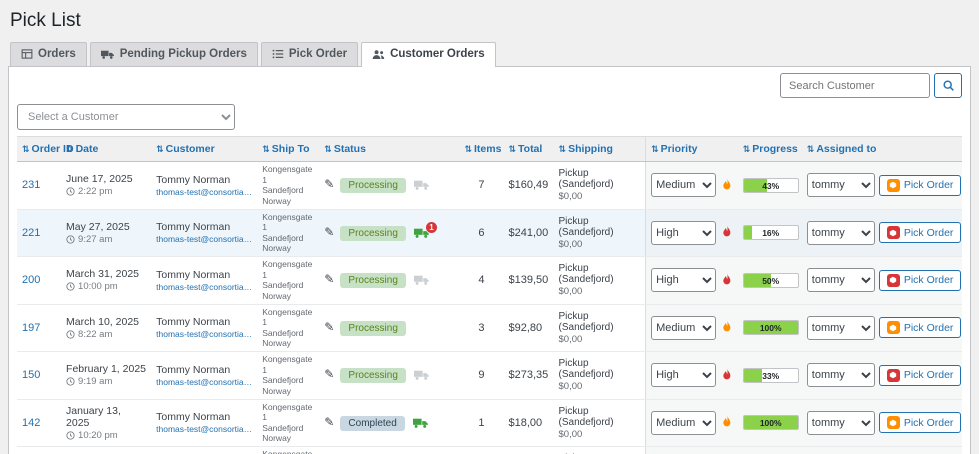  I want to click on progress-bar: 43%, so click(770, 185).